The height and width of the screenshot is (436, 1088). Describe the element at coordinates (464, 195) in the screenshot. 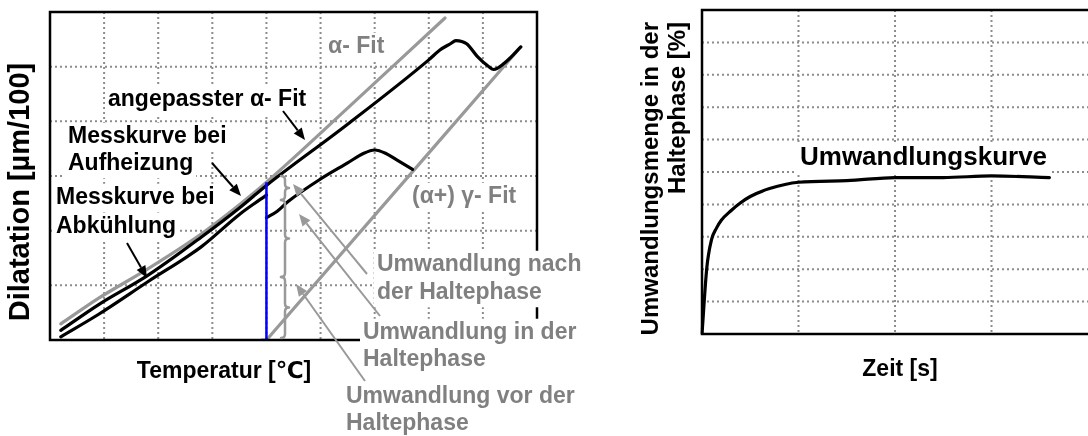

I see `annotation: (α+) γ- Fit` at that location.